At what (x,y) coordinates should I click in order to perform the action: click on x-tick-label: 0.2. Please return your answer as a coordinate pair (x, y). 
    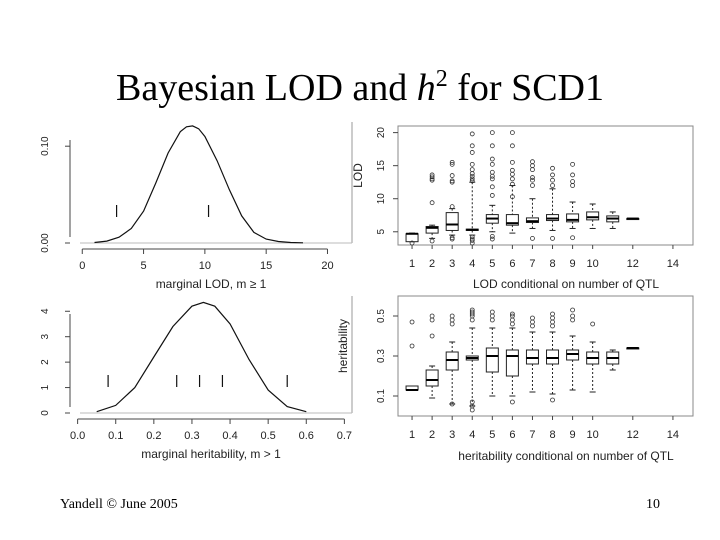
    Looking at the image, I should click on (153, 436).